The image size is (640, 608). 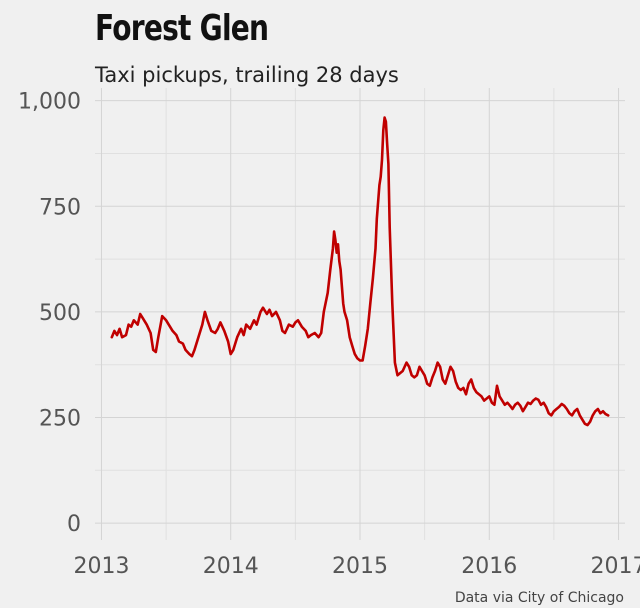 I want to click on y-tick-label: 750, so click(x=60, y=207).